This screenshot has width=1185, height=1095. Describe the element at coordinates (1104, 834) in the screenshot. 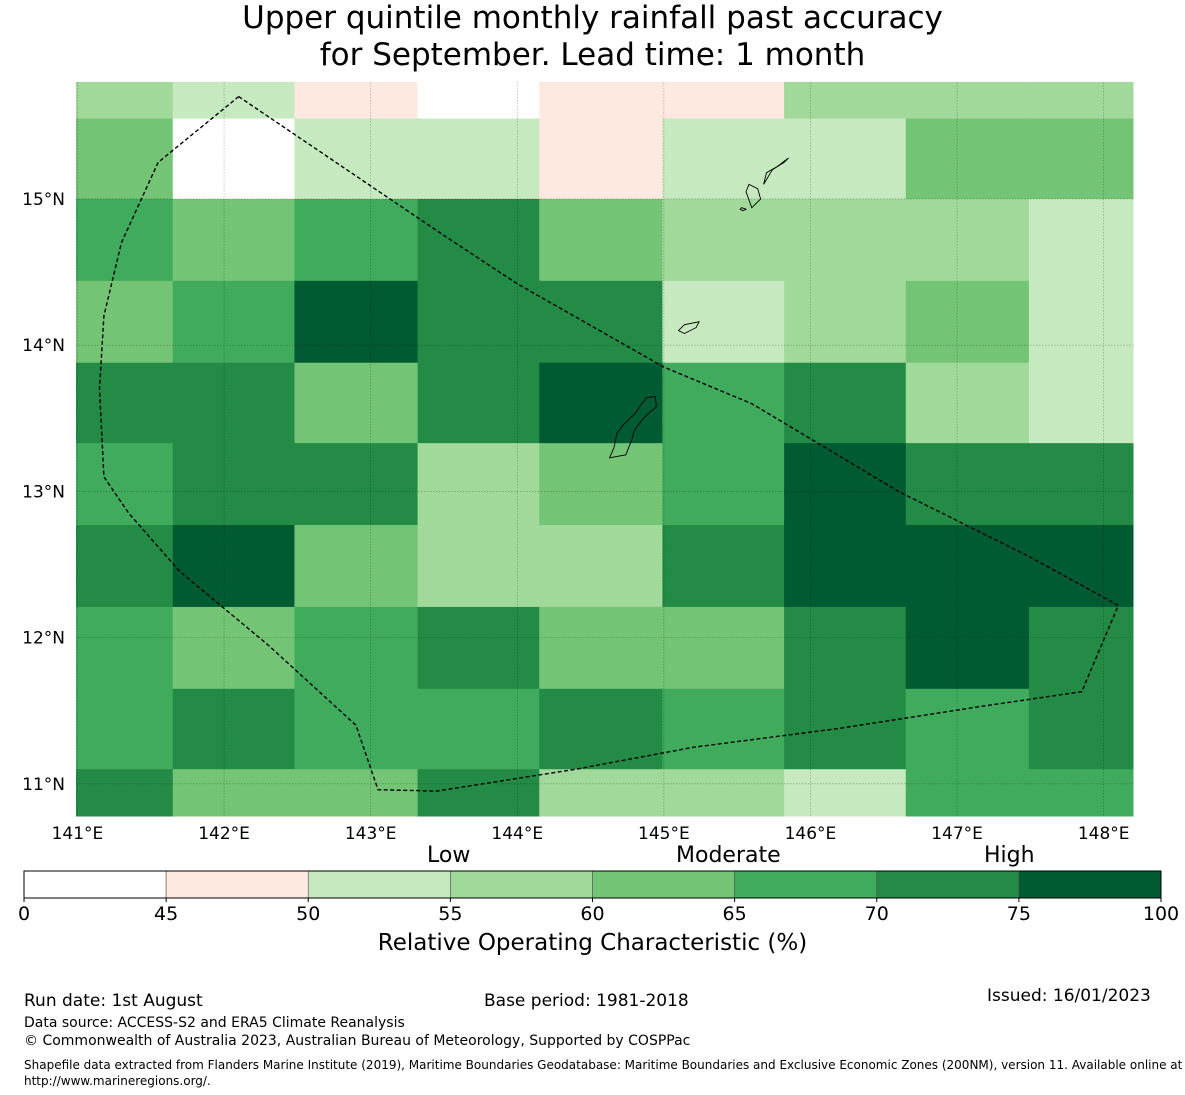

I see `lon-tick-label: 148°E` at that location.